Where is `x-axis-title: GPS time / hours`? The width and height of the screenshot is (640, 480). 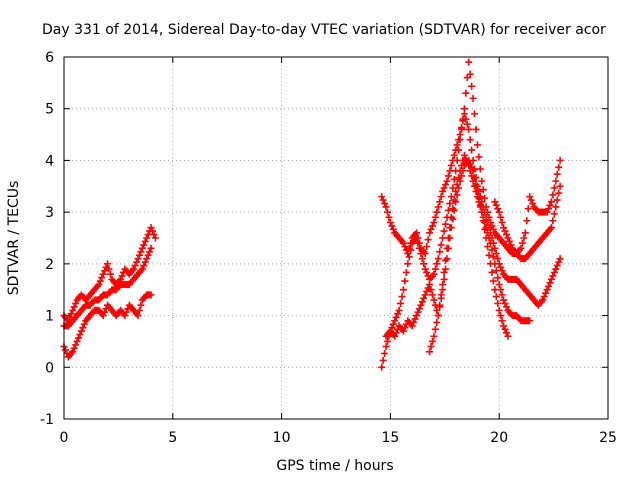 x-axis-title: GPS time / hours is located at coordinates (334, 466).